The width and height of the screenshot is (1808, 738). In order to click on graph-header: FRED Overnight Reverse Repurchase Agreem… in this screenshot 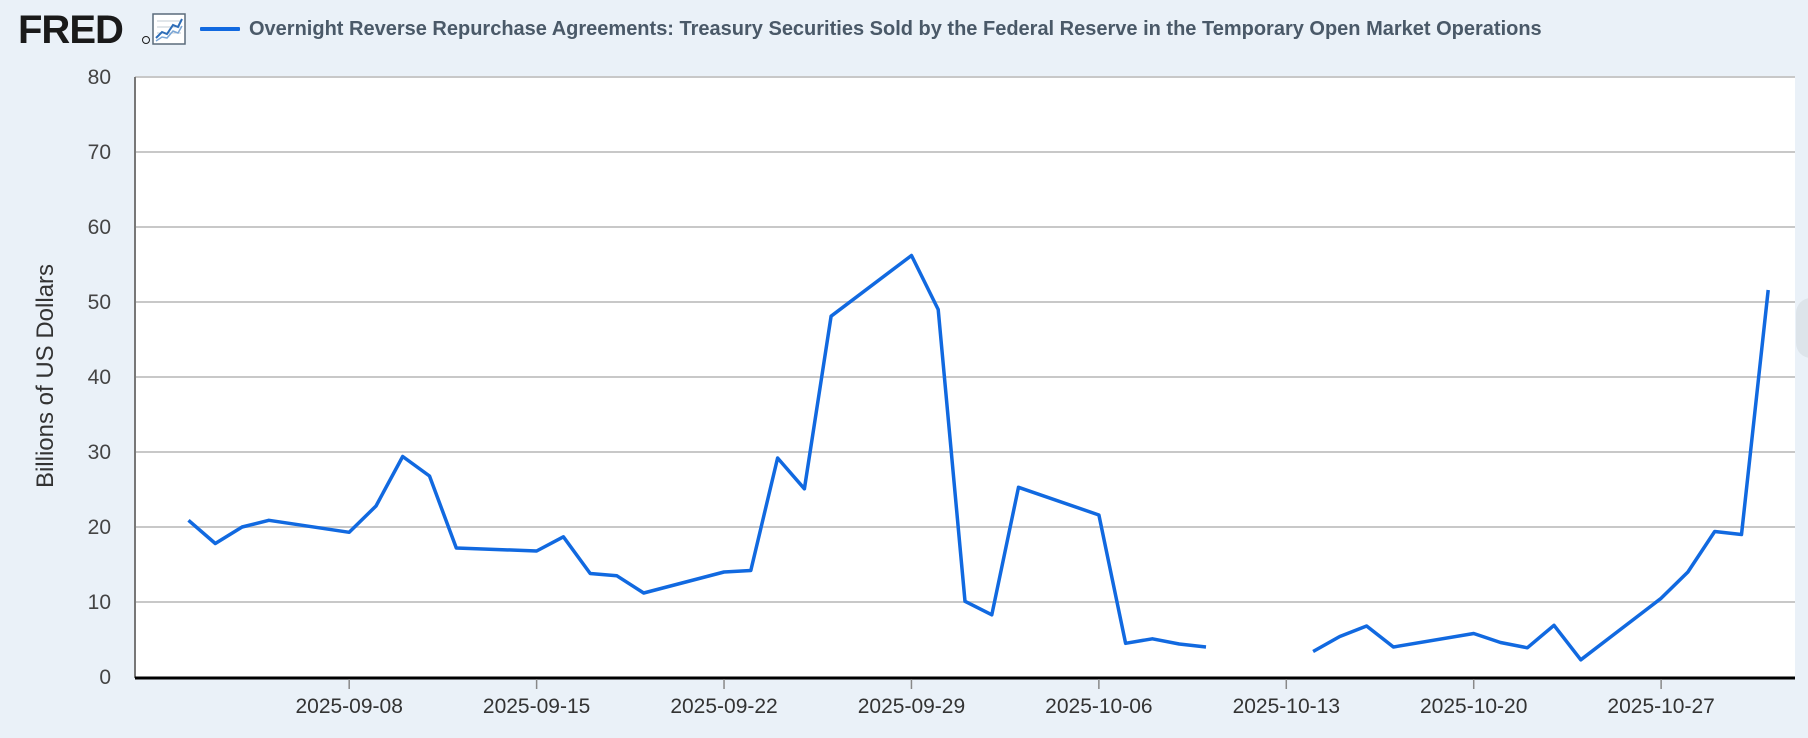, I will do `click(904, 29)`.